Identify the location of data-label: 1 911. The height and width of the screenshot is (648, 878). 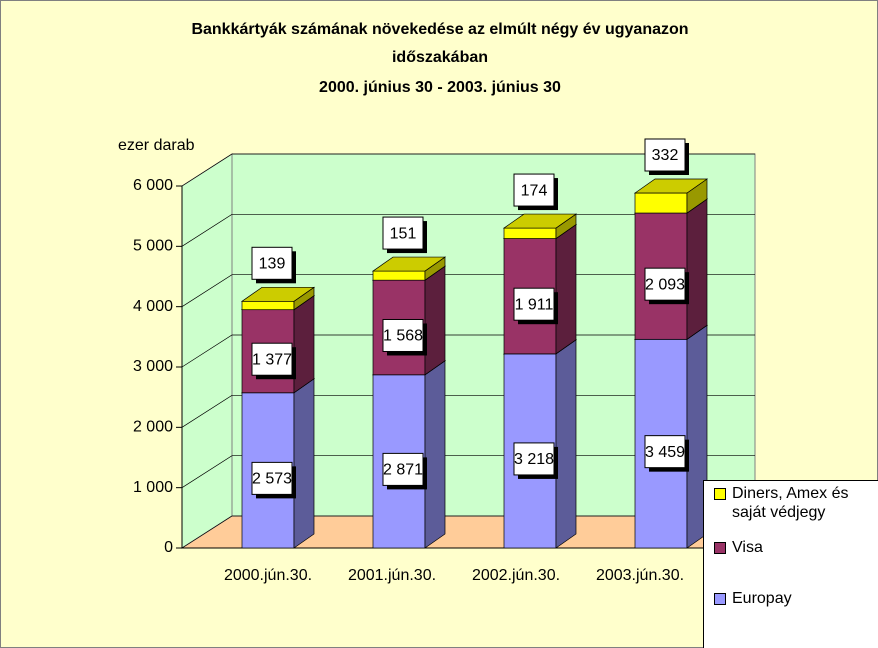
(534, 304).